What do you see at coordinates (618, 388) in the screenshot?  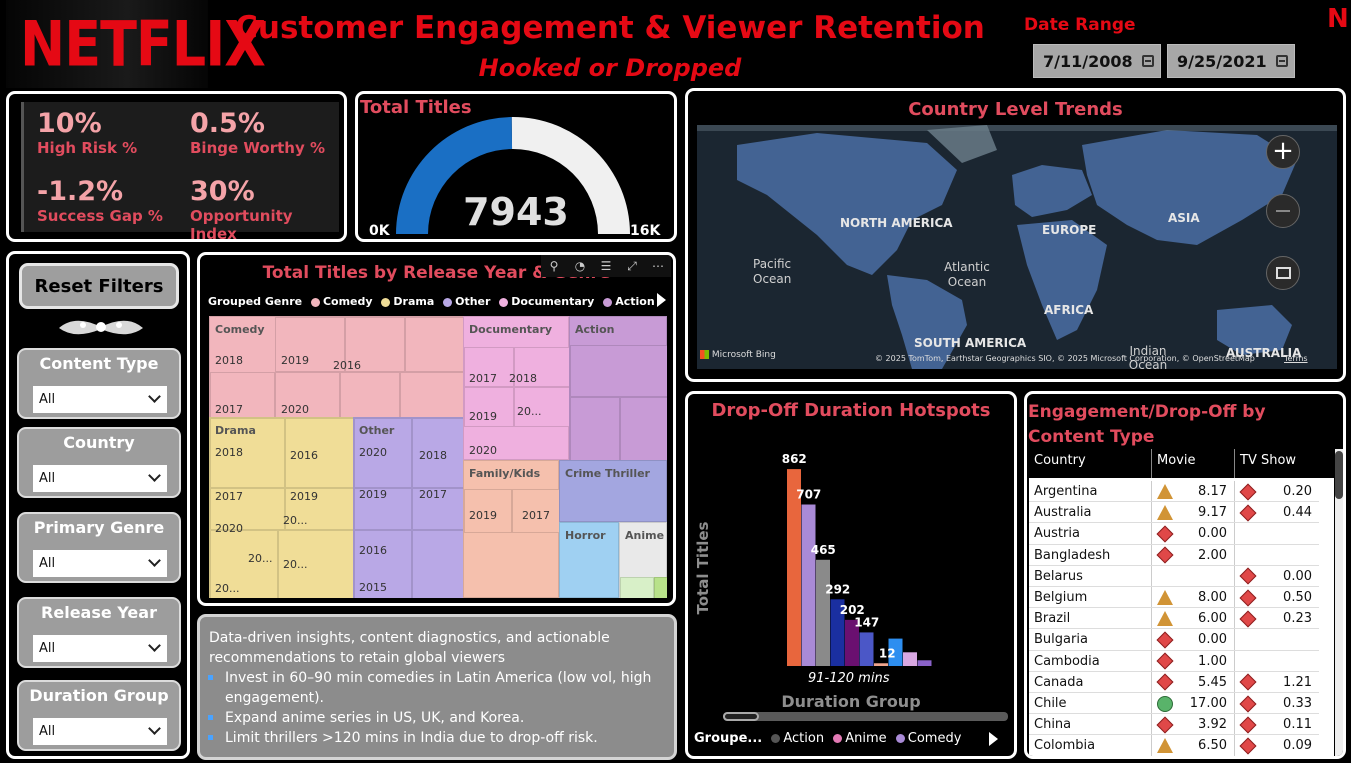 I see `treemap-group-action: Action` at bounding box center [618, 388].